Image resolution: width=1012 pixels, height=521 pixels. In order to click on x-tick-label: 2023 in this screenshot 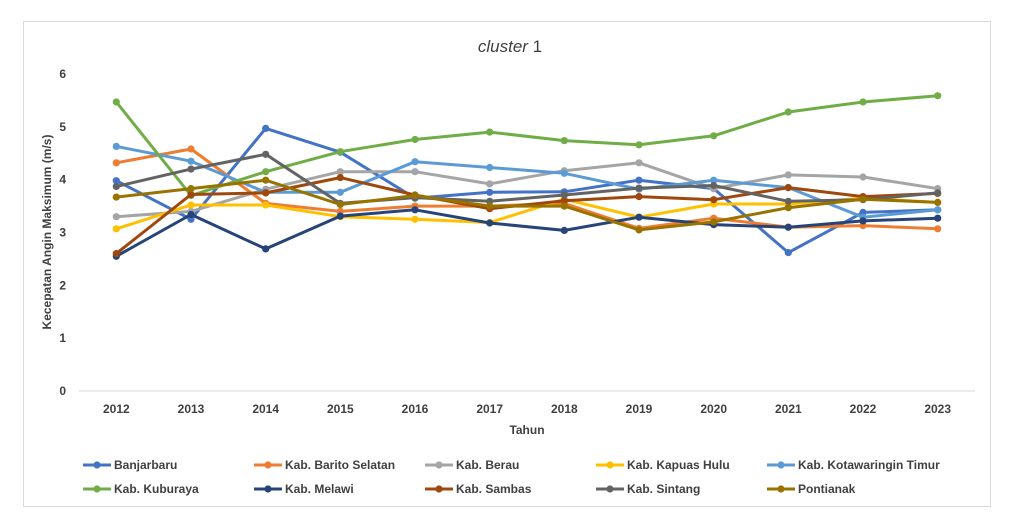, I will do `click(937, 409)`.